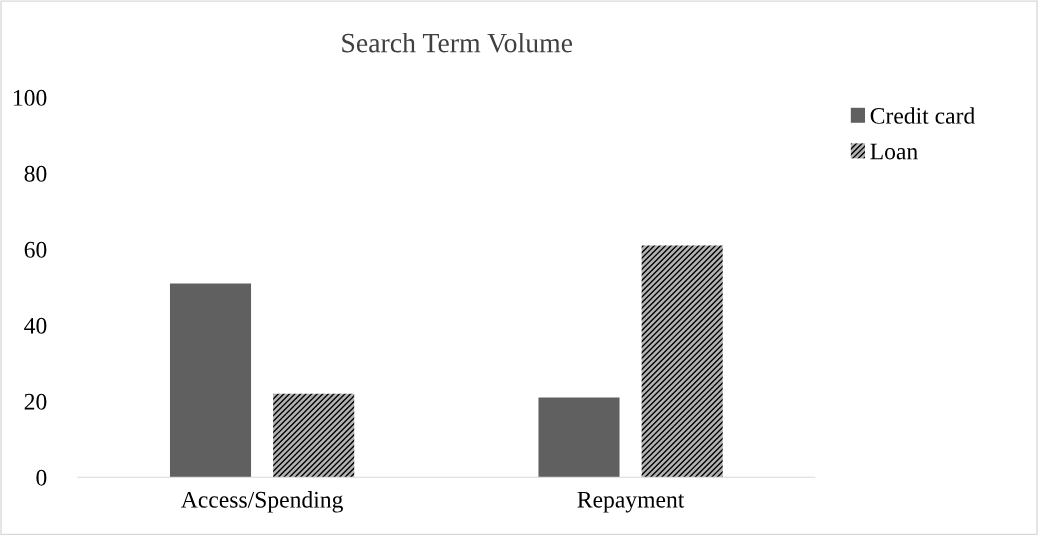  Describe the element at coordinates (631, 502) in the screenshot. I see `x-tick-label: Repayment` at that location.